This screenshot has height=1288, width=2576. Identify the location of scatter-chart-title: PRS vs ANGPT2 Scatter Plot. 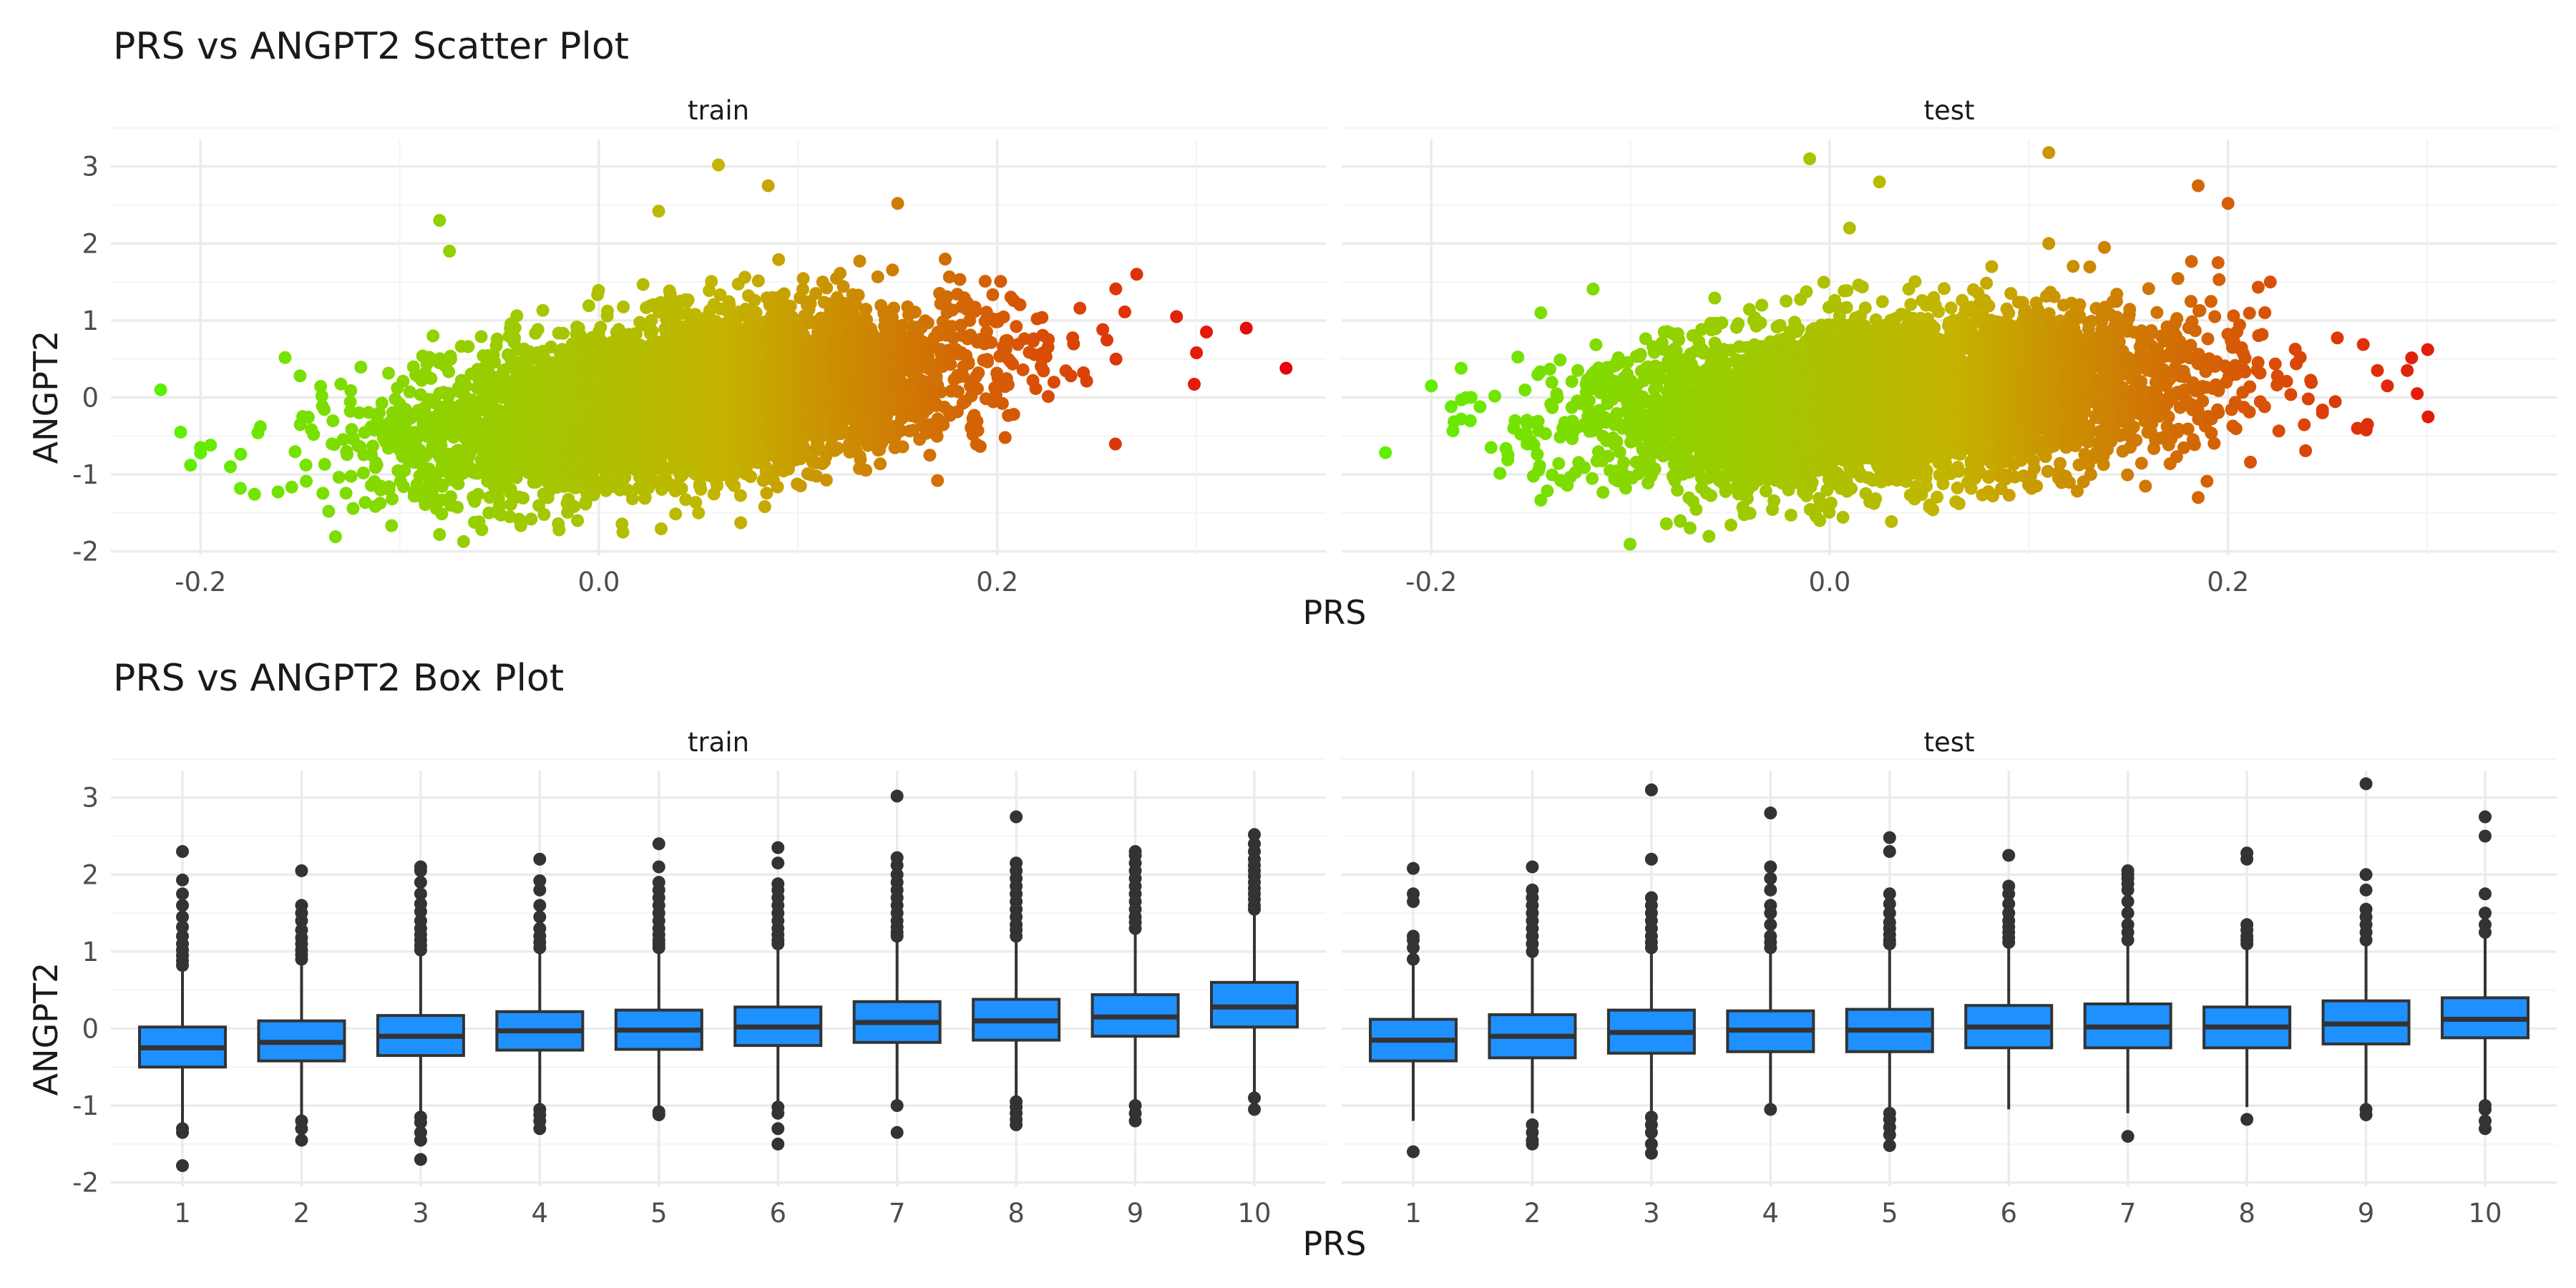
(371, 46).